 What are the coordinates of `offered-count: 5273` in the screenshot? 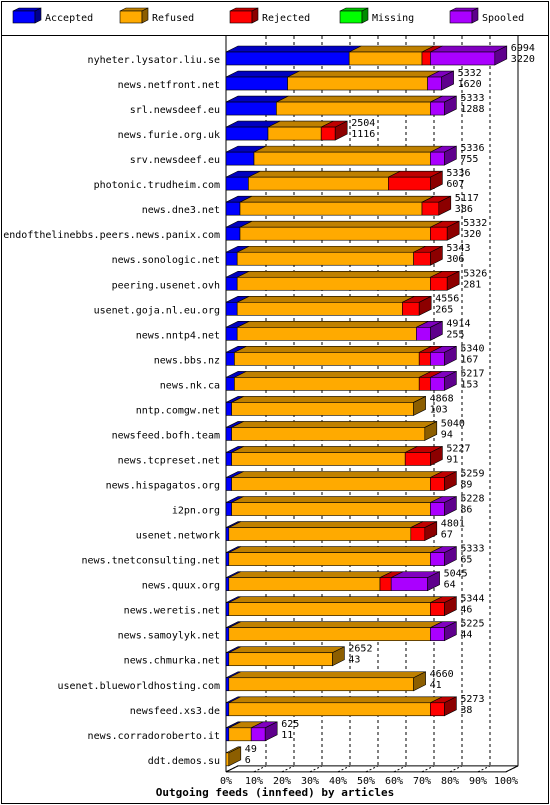 It's located at (472, 699).